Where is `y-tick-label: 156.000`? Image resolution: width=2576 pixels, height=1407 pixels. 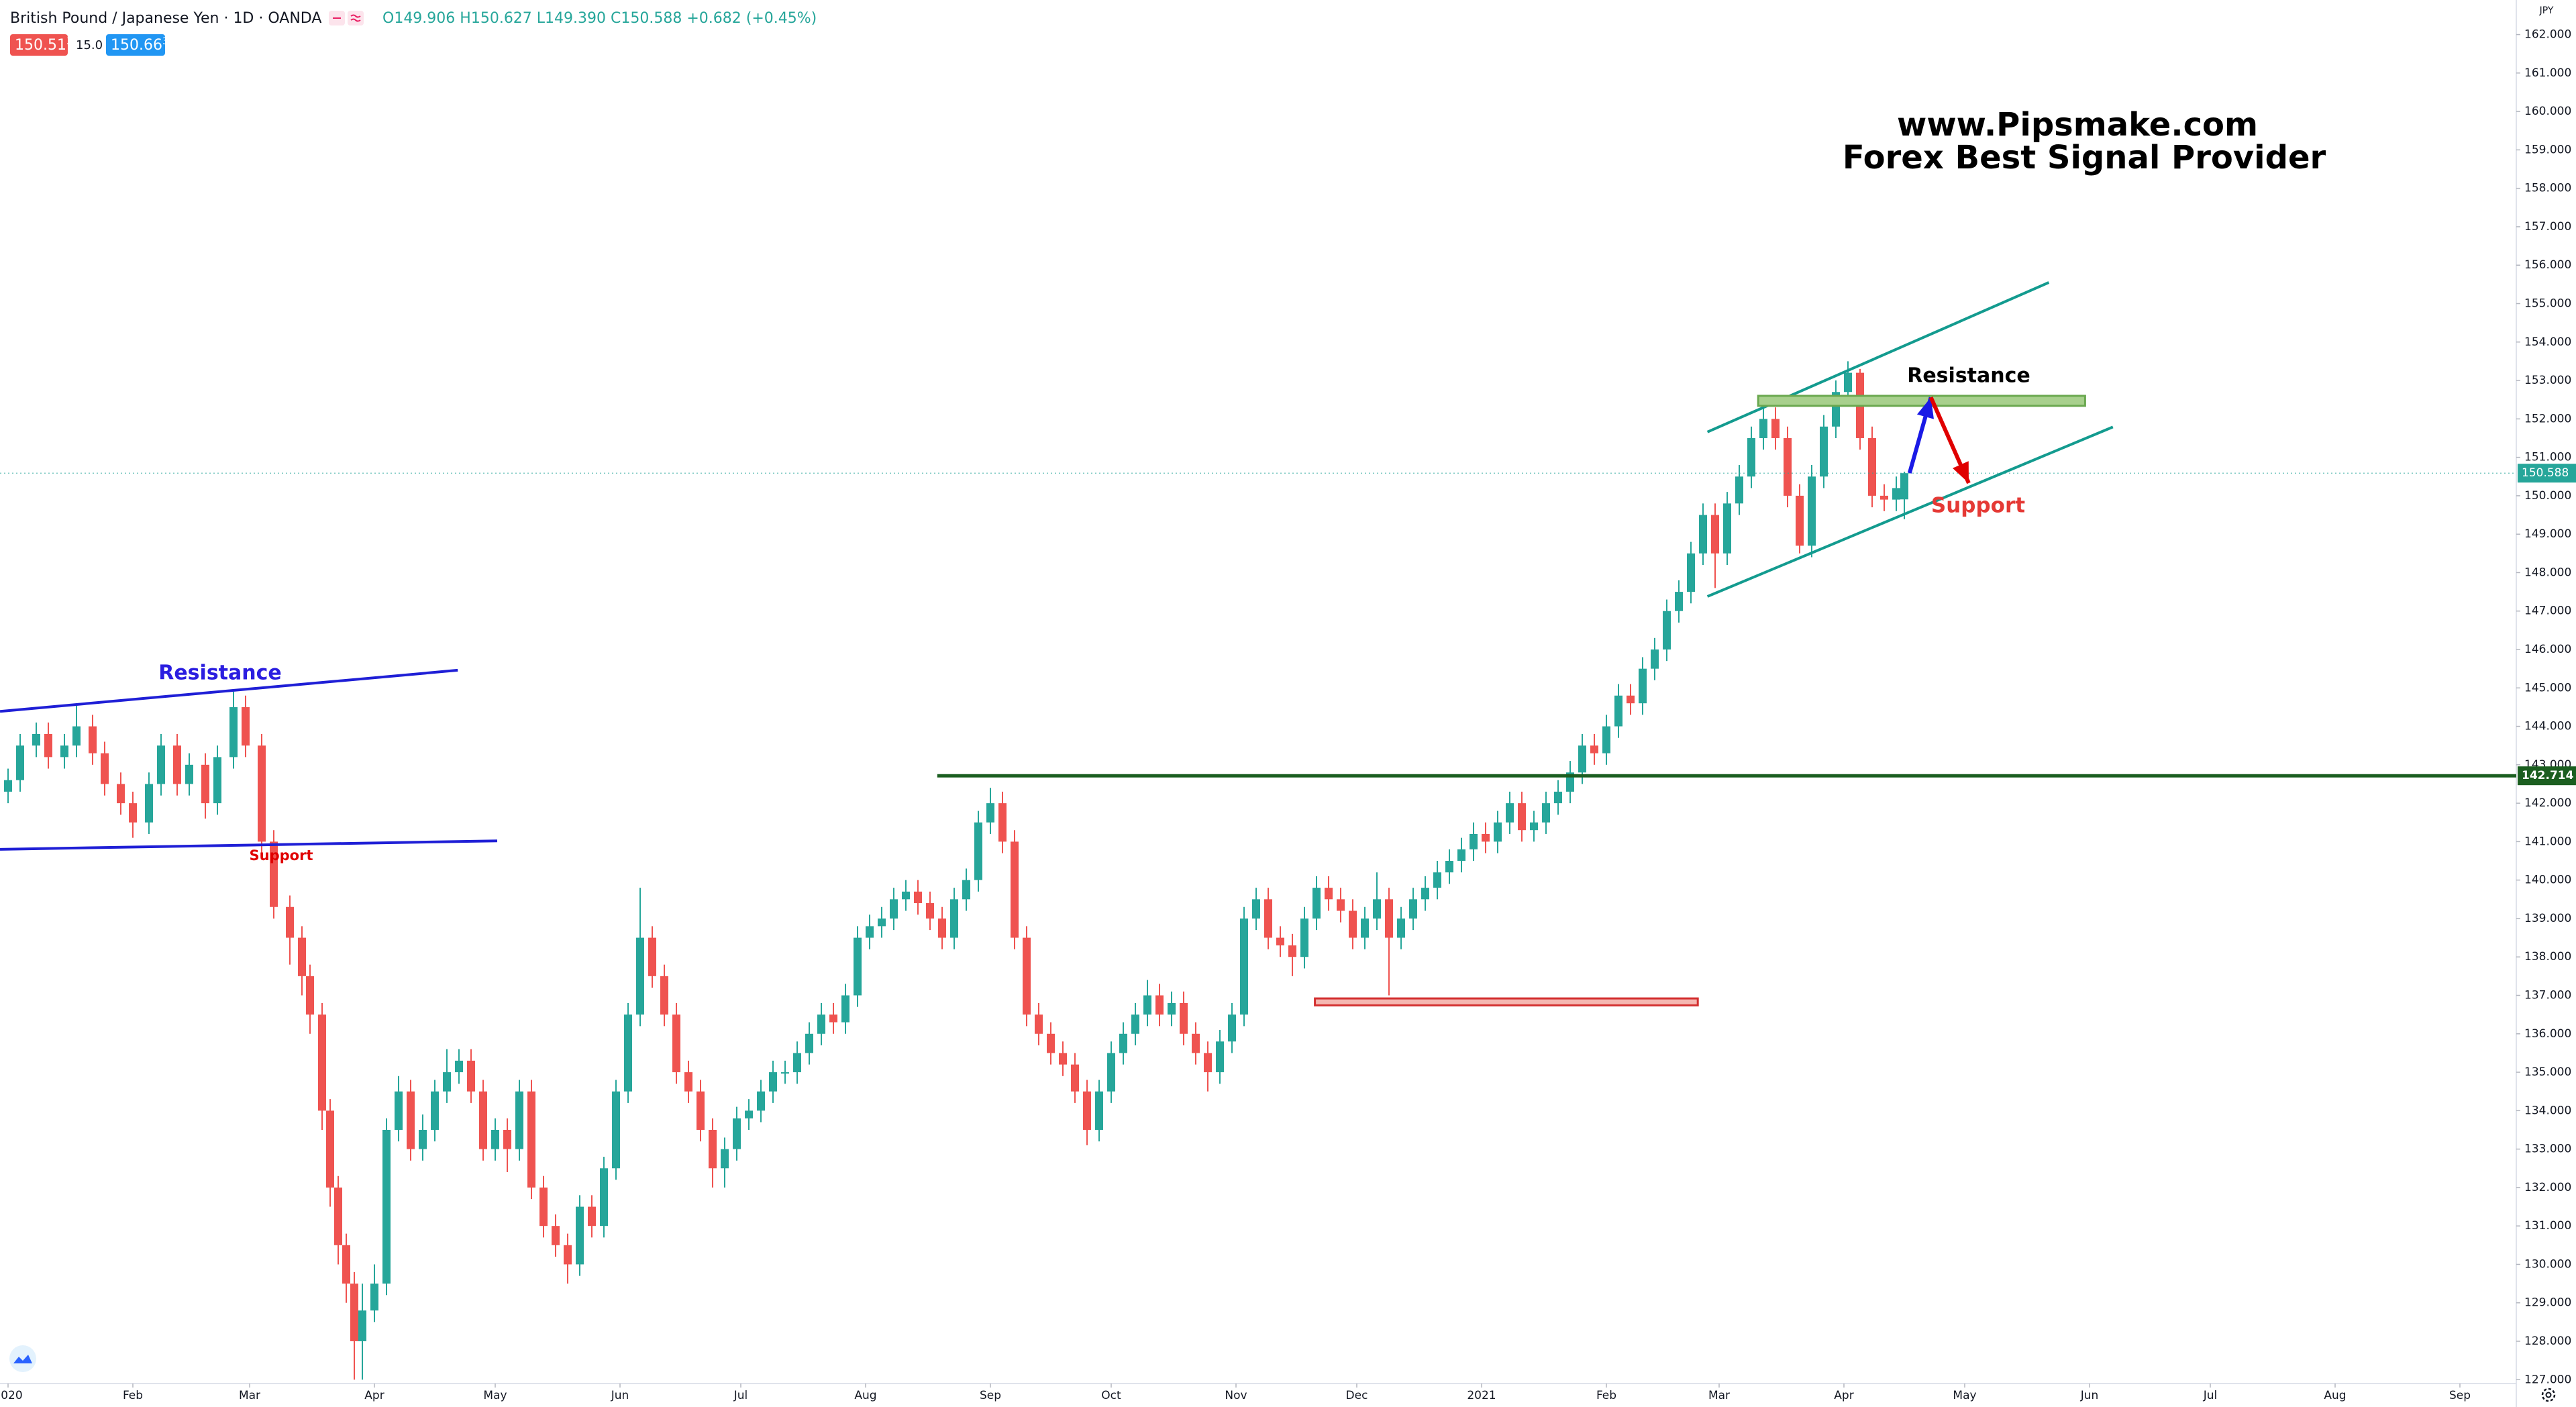
y-tick-label: 156.000 is located at coordinates (2547, 265).